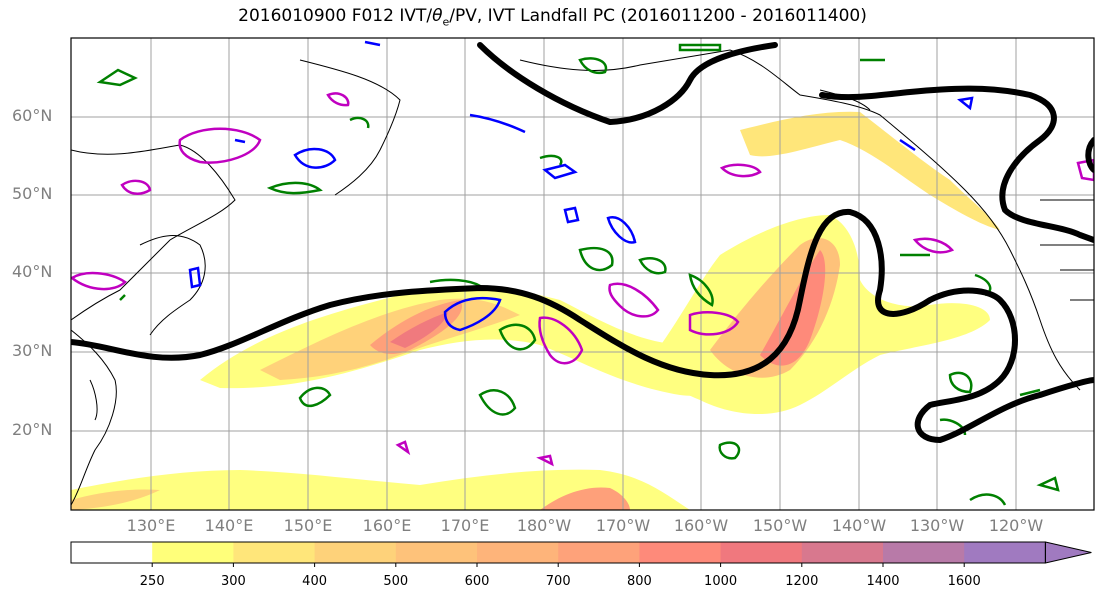 Image resolution: width=1105 pixels, height=603 pixels. Describe the element at coordinates (937, 525) in the screenshot. I see `lon-label-130w: 130°W` at that location.